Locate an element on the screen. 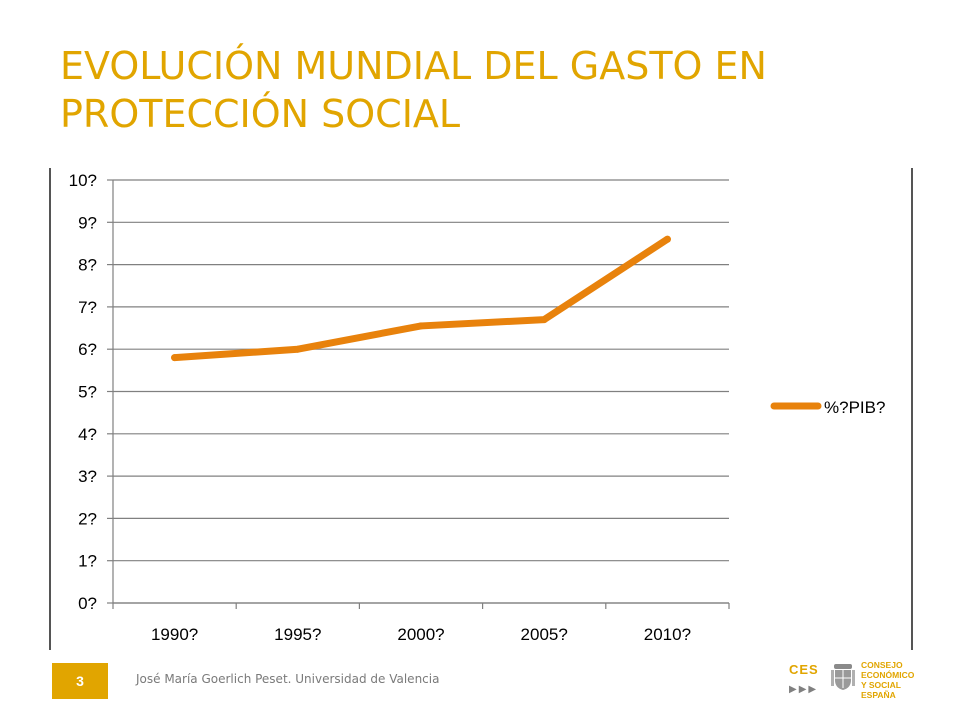  chart-frame-left-line is located at coordinates (50, 409).